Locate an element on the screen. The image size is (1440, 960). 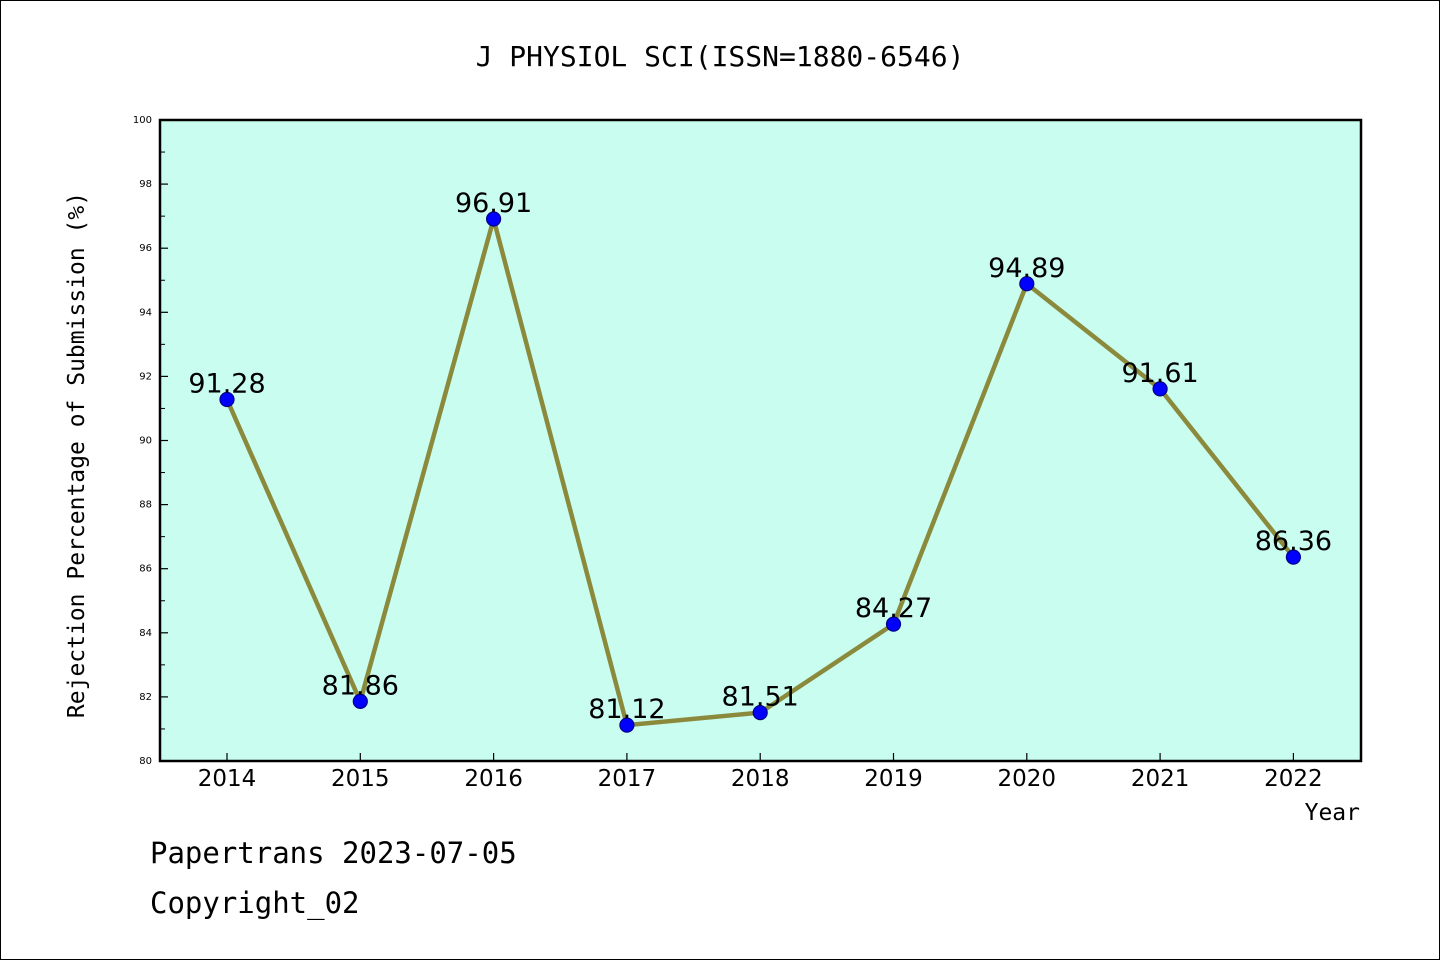
y-tick-label: 94 is located at coordinates (145, 312).